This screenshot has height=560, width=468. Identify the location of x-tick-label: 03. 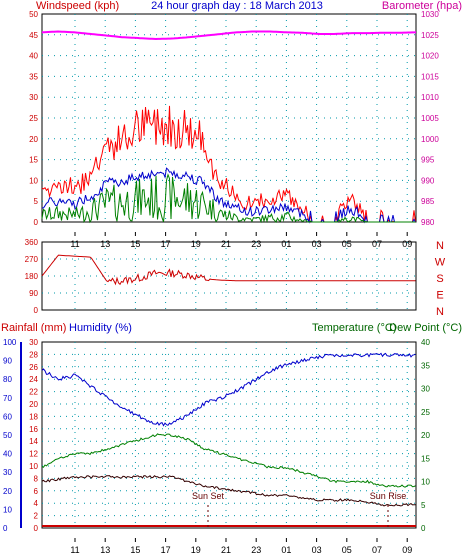
(317, 244).